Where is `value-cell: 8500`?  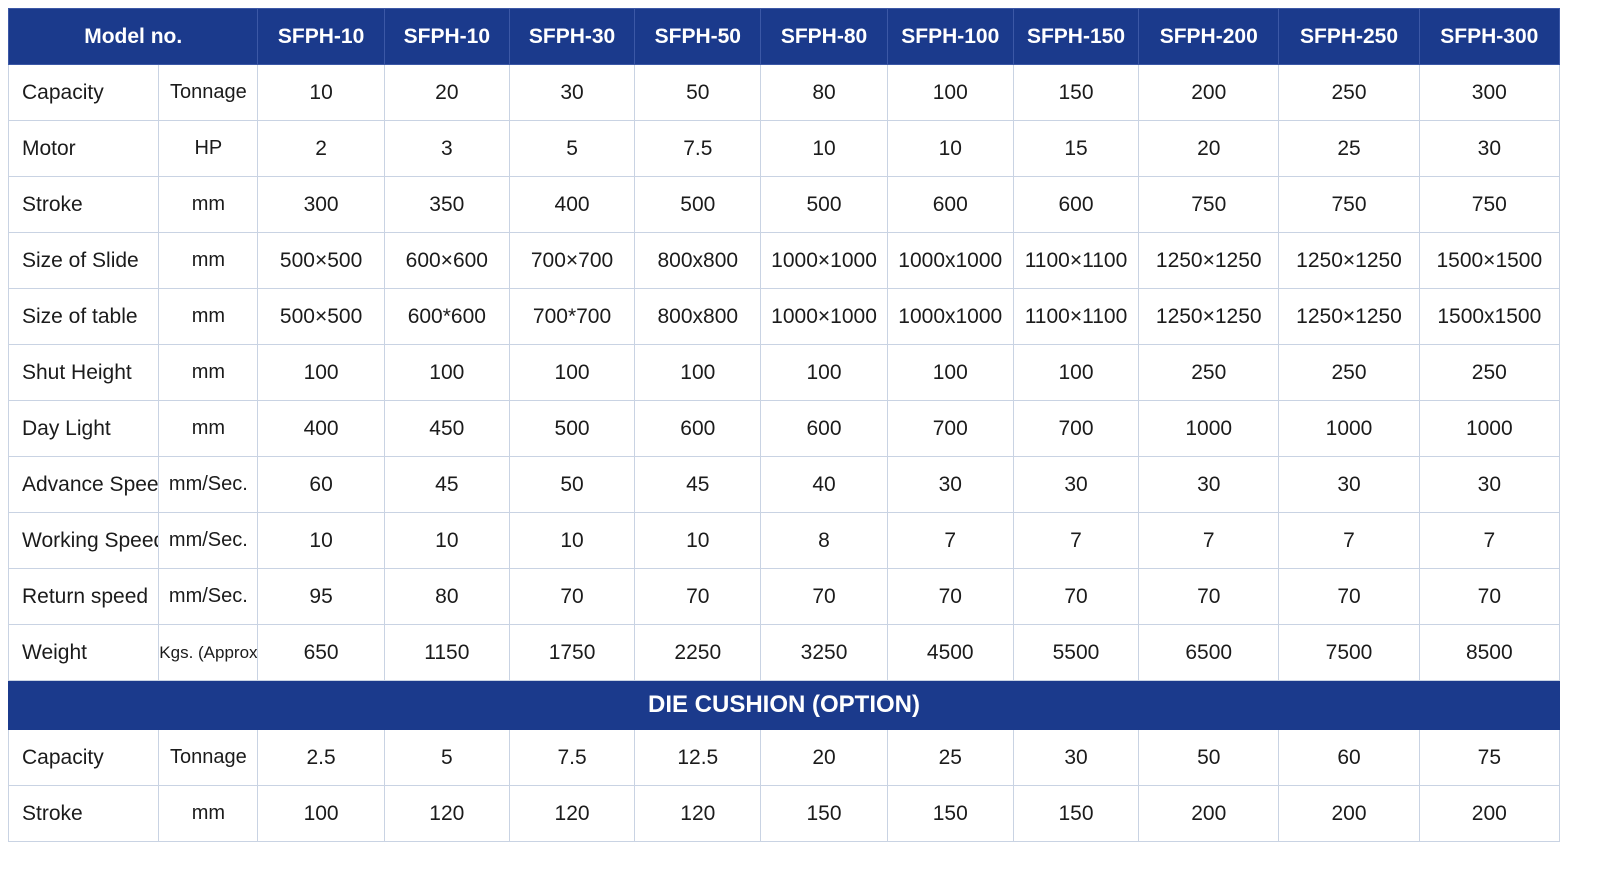
value-cell: 8500 is located at coordinates (1489, 652).